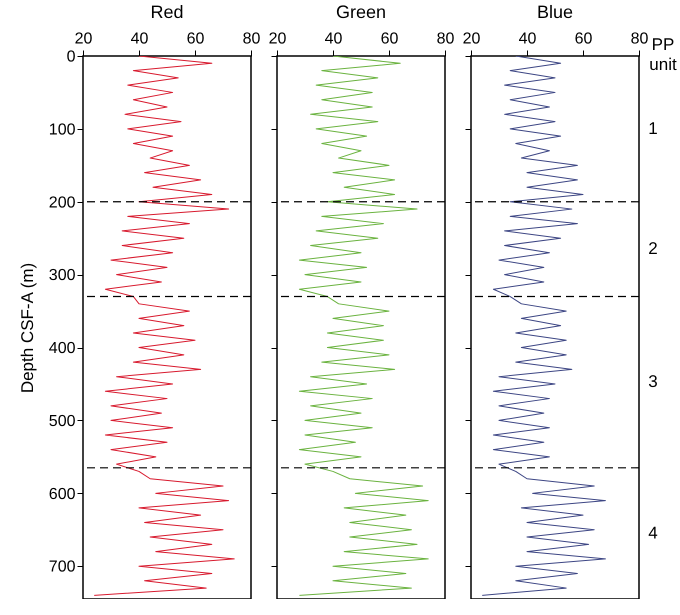 Image resolution: width=680 pixels, height=615 pixels. What do you see at coordinates (62, 567) in the screenshot?
I see `y-tick-label: 700` at bounding box center [62, 567].